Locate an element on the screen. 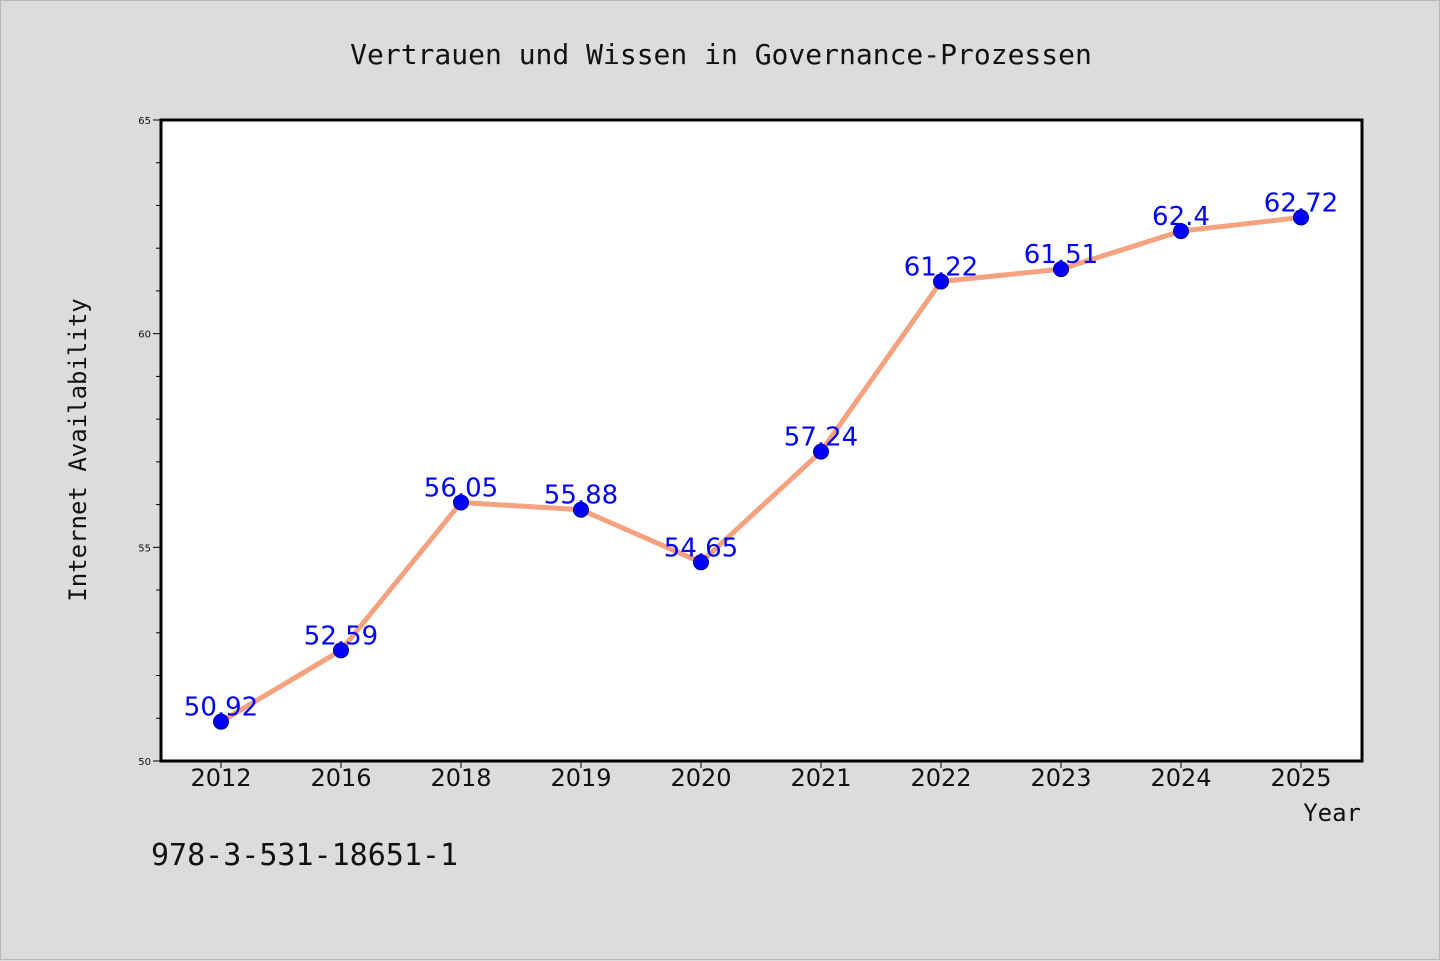  y-axis: 50 55 60 65 is located at coordinates (149, 442).